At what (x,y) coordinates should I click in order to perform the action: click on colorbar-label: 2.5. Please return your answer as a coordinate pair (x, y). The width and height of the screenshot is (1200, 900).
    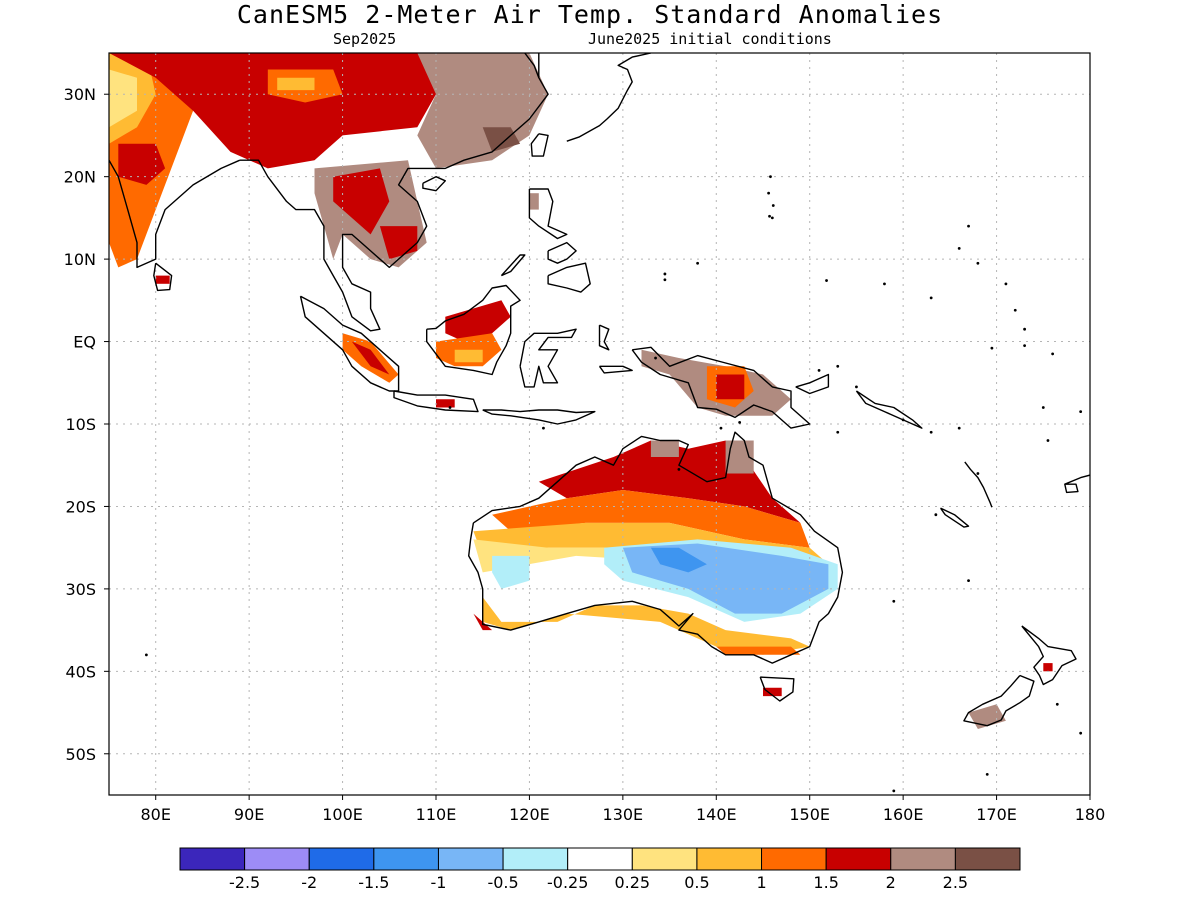
    Looking at the image, I should click on (955, 882).